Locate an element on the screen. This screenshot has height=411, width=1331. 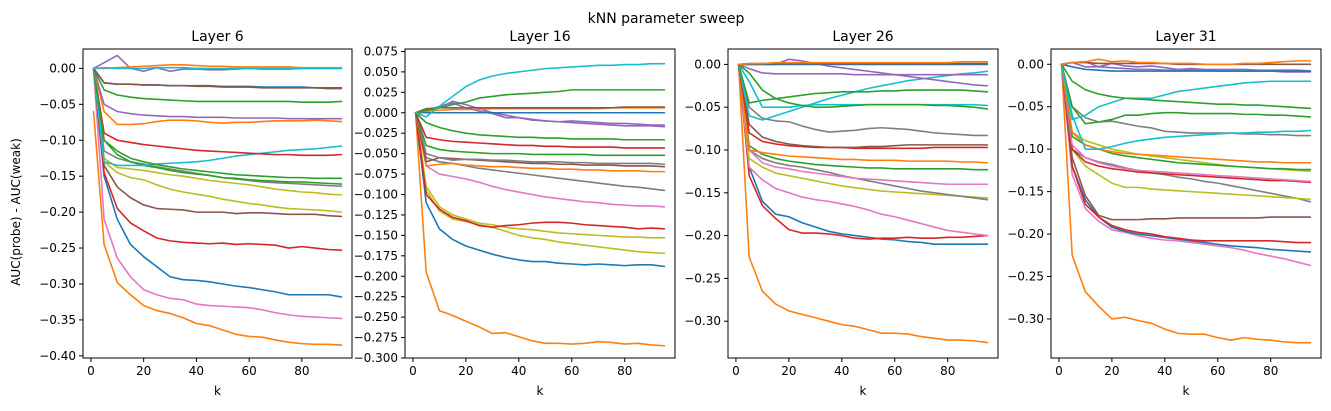
panel-title: Layer 16 is located at coordinates (539, 37).